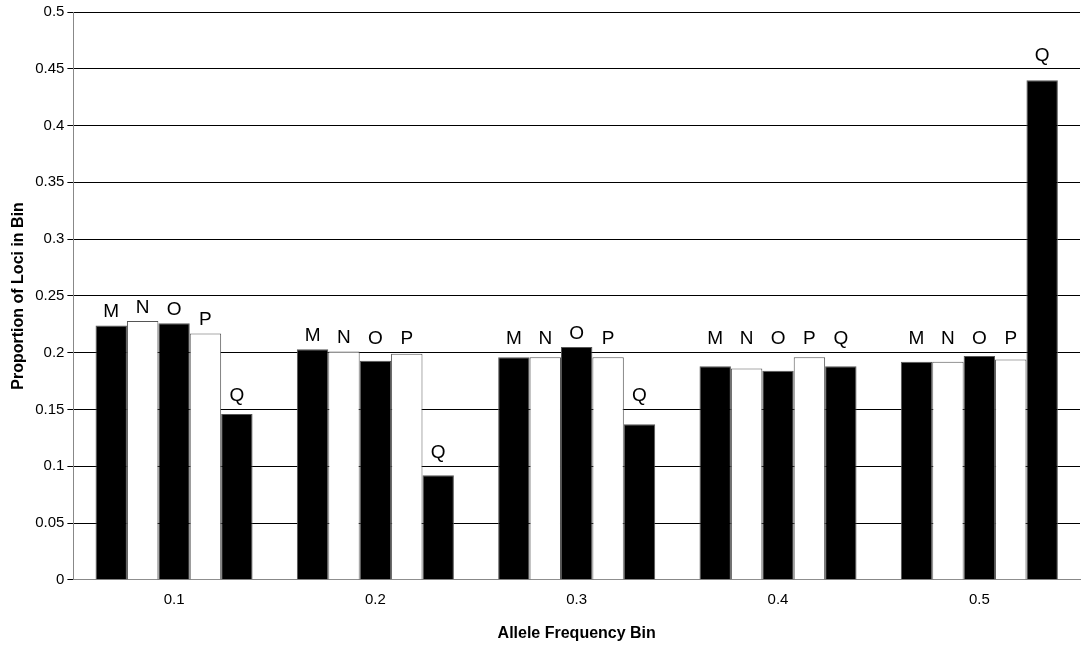 The height and width of the screenshot is (652, 1090). Describe the element at coordinates (54, 11) in the screenshot. I see `y-tick-label: 0.5` at that location.